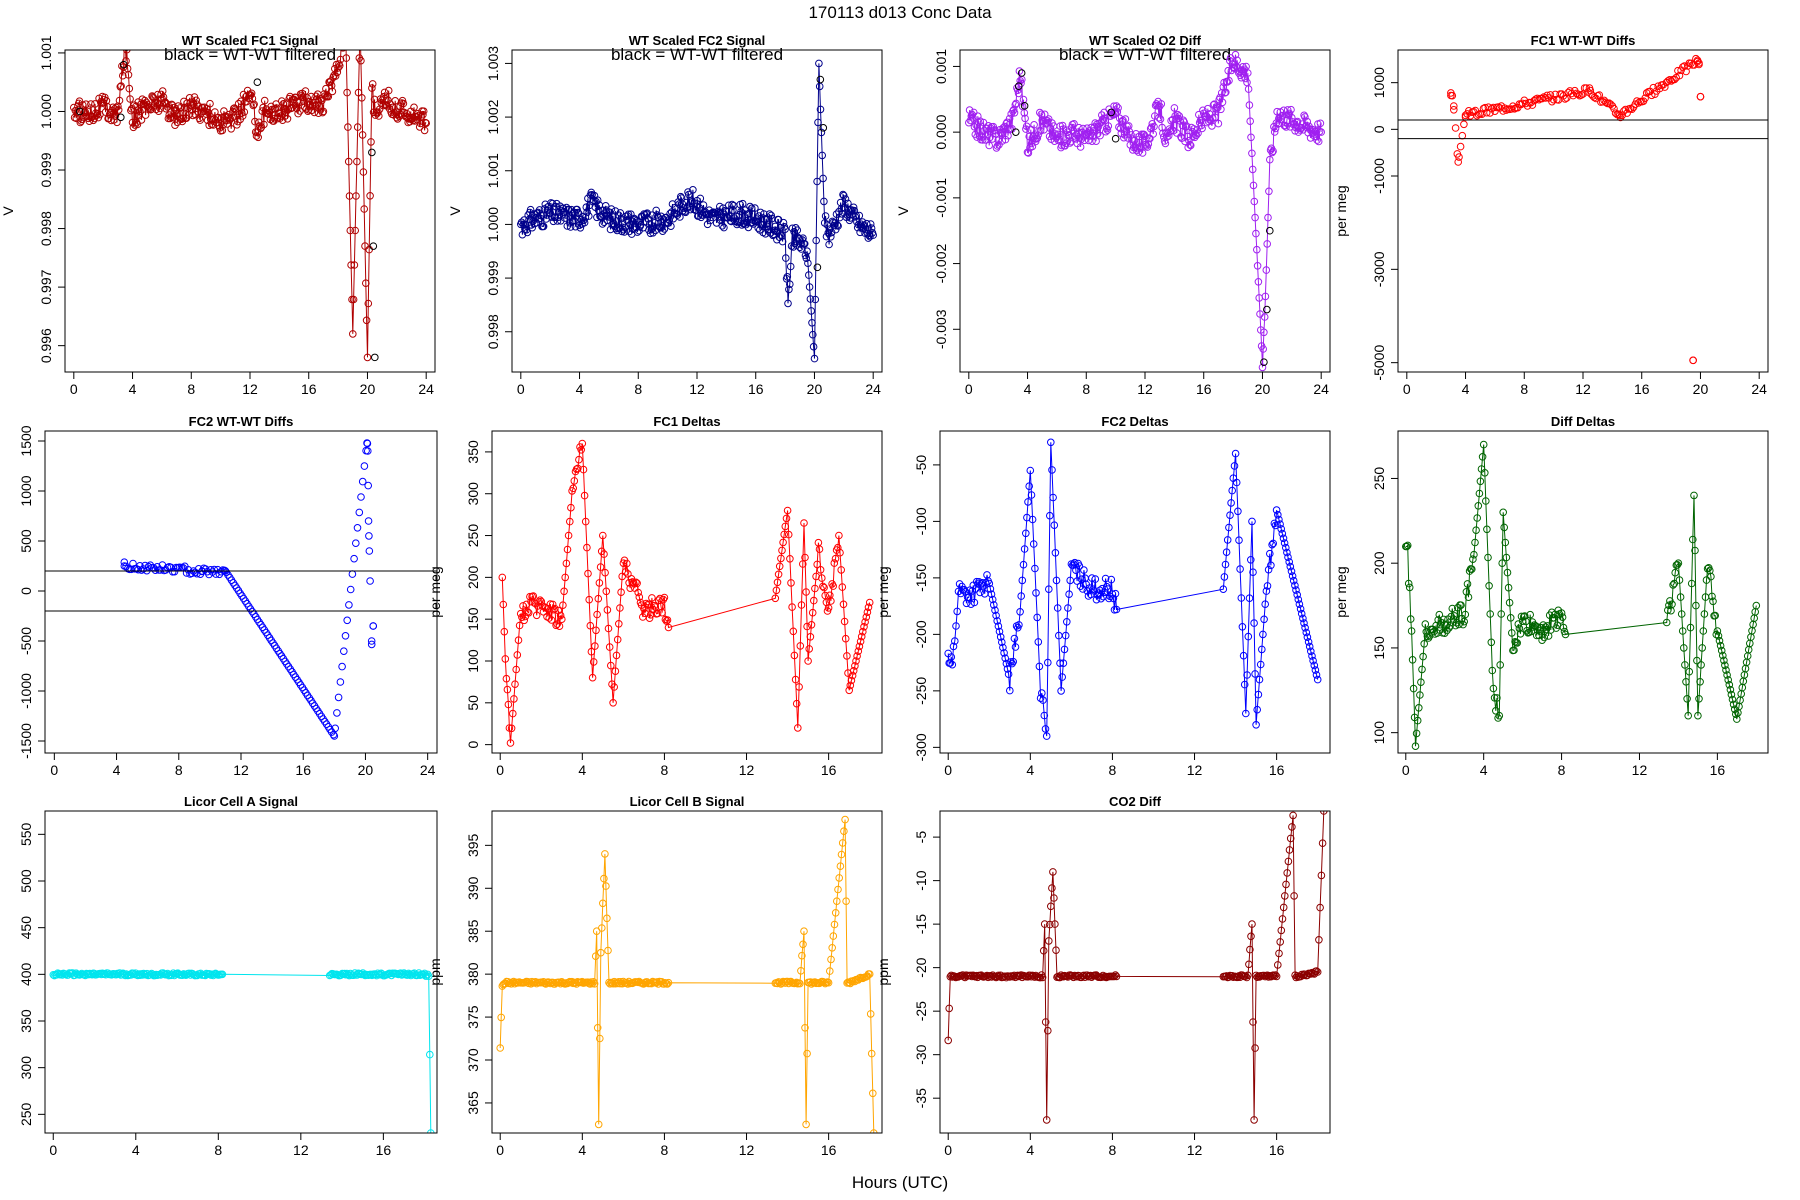  What do you see at coordinates (46, 345) in the screenshot?
I see `ytick-label: 0.996` at bounding box center [46, 345].